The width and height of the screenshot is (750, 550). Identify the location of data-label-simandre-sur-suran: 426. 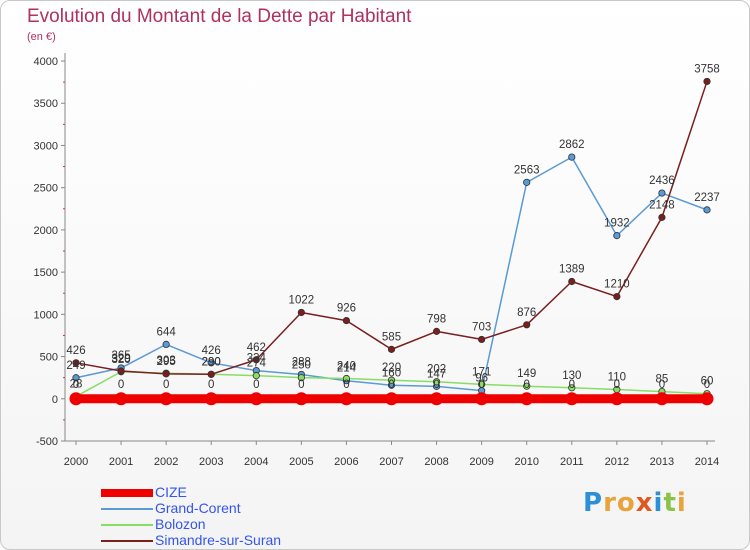
(75, 351).